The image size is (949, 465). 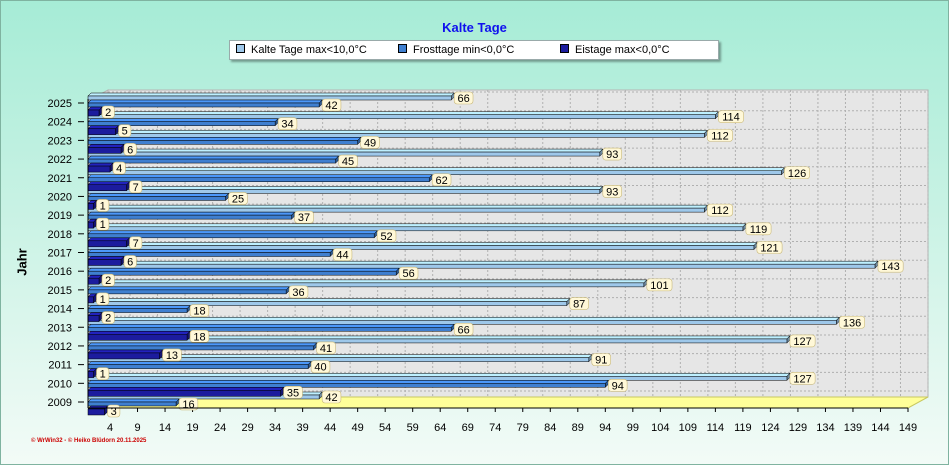 I want to click on data-label: 35, so click(x=293, y=393).